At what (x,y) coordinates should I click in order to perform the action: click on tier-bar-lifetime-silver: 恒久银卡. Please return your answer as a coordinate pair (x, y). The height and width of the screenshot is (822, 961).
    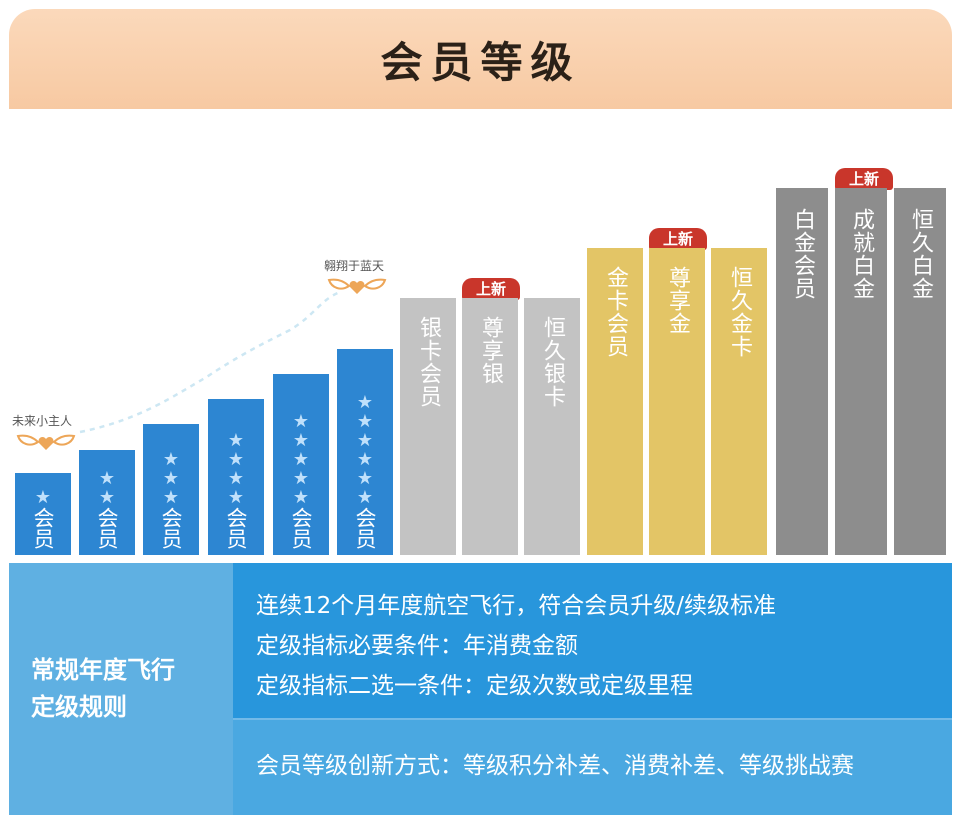
    Looking at the image, I should click on (552, 426).